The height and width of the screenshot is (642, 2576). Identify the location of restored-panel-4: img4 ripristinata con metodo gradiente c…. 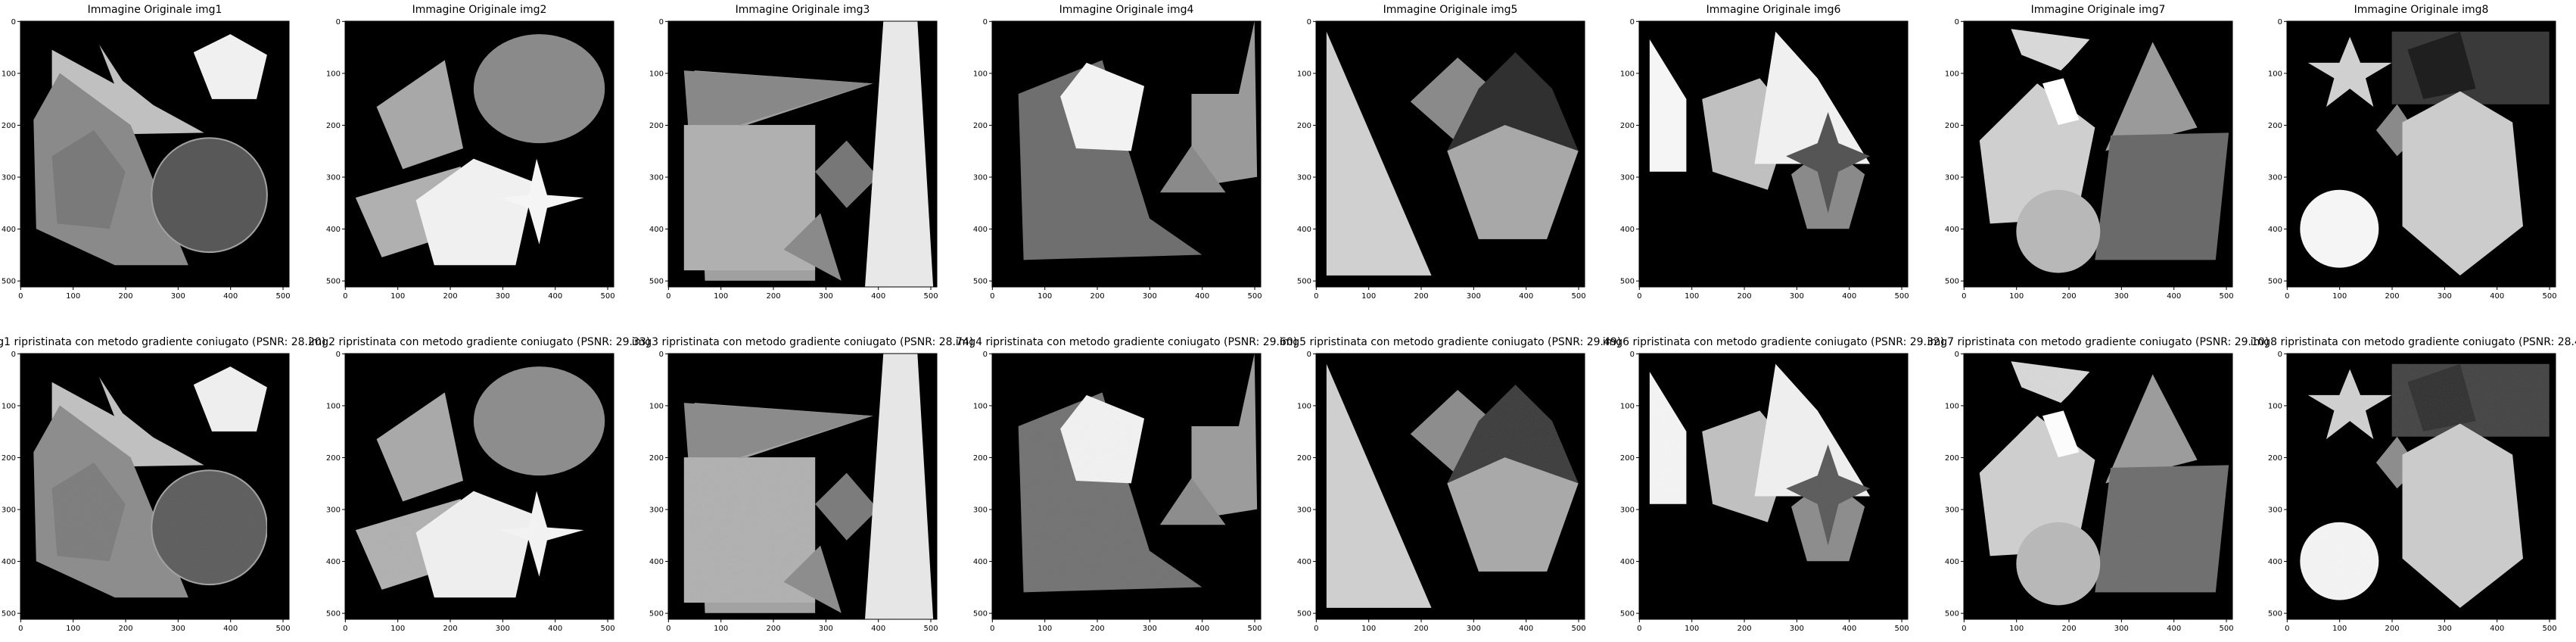
(1127, 484).